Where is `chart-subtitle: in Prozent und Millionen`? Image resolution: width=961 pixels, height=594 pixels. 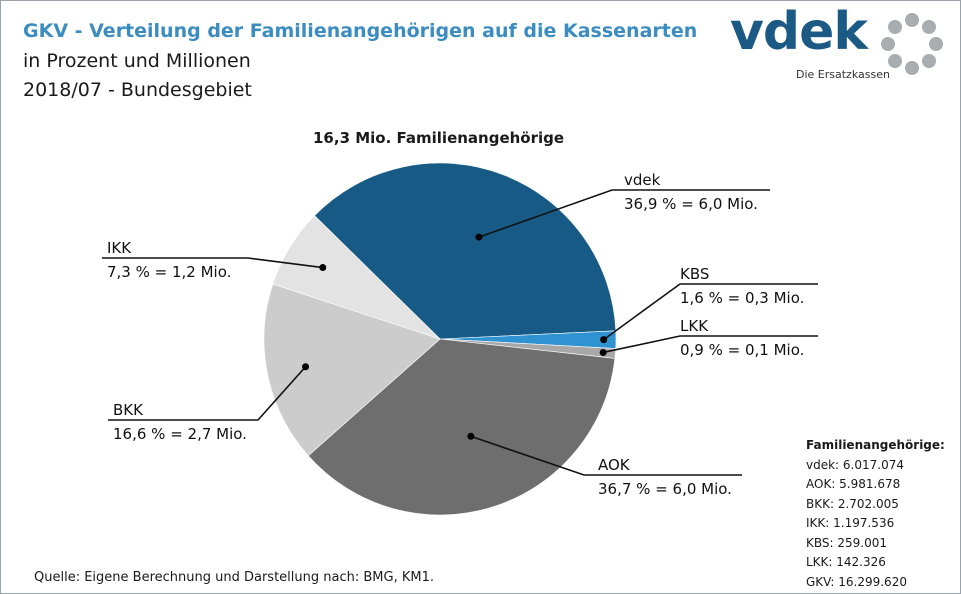
chart-subtitle: in Prozent und Millionen is located at coordinates (137, 61).